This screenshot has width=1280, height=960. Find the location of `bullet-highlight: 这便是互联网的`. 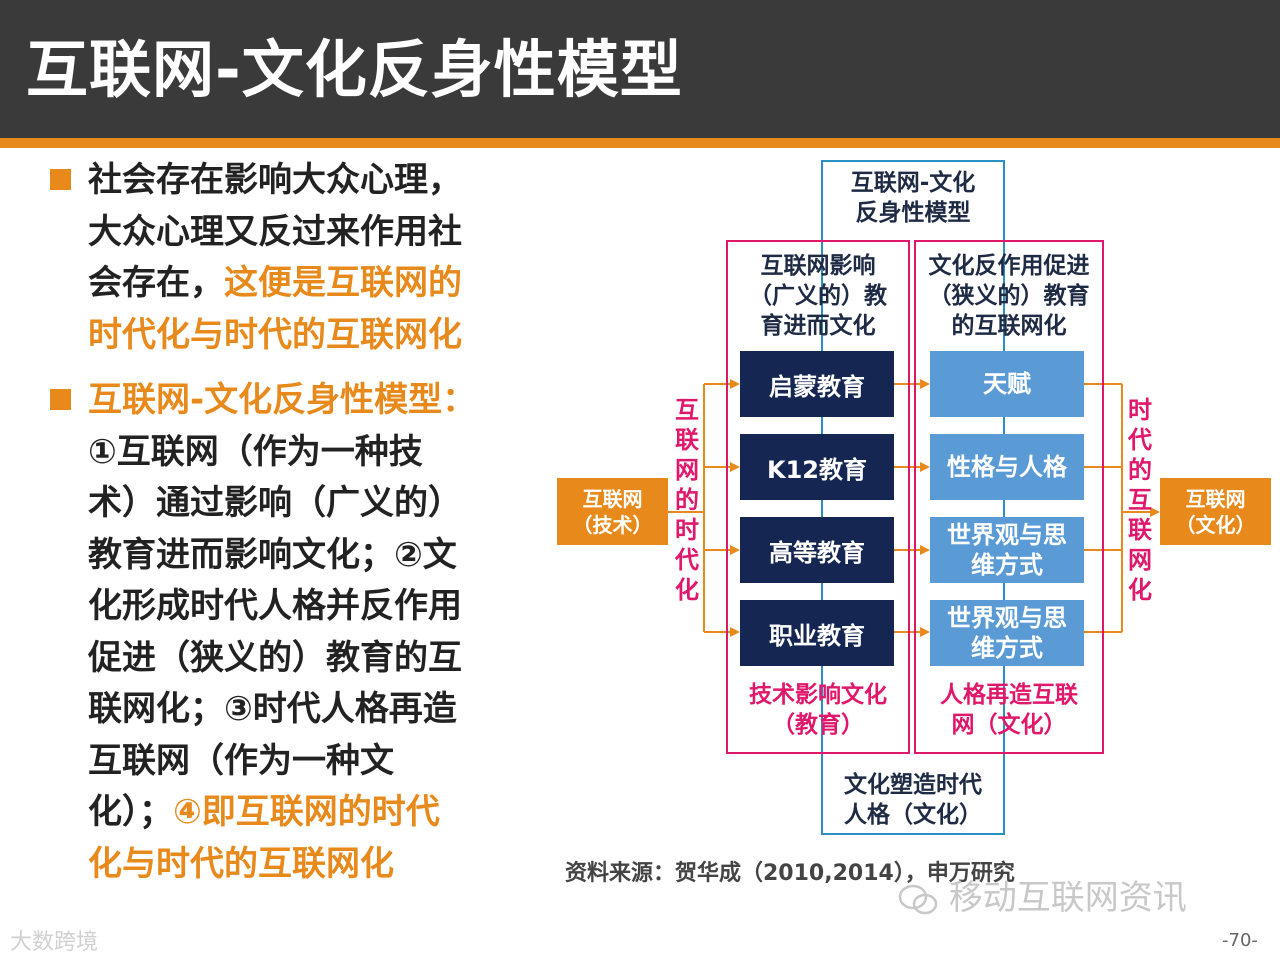

bullet-highlight: 这便是互联网的 is located at coordinates (343, 283).